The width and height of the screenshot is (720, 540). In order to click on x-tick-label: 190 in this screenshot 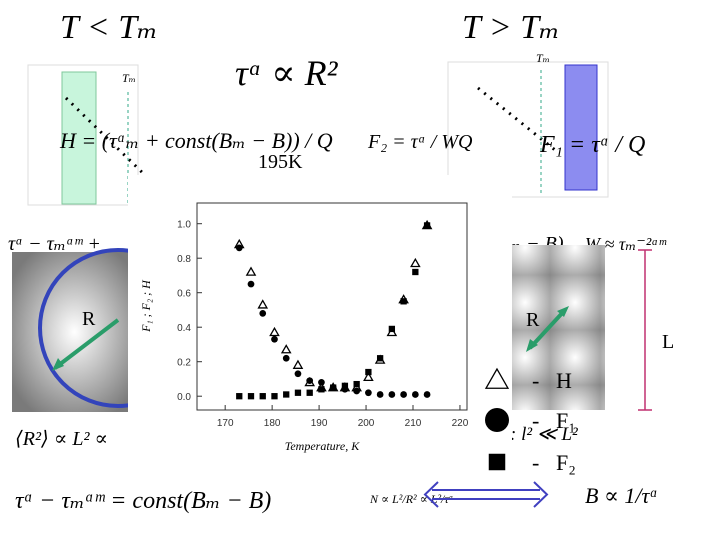, I will do `click(319, 423)`.